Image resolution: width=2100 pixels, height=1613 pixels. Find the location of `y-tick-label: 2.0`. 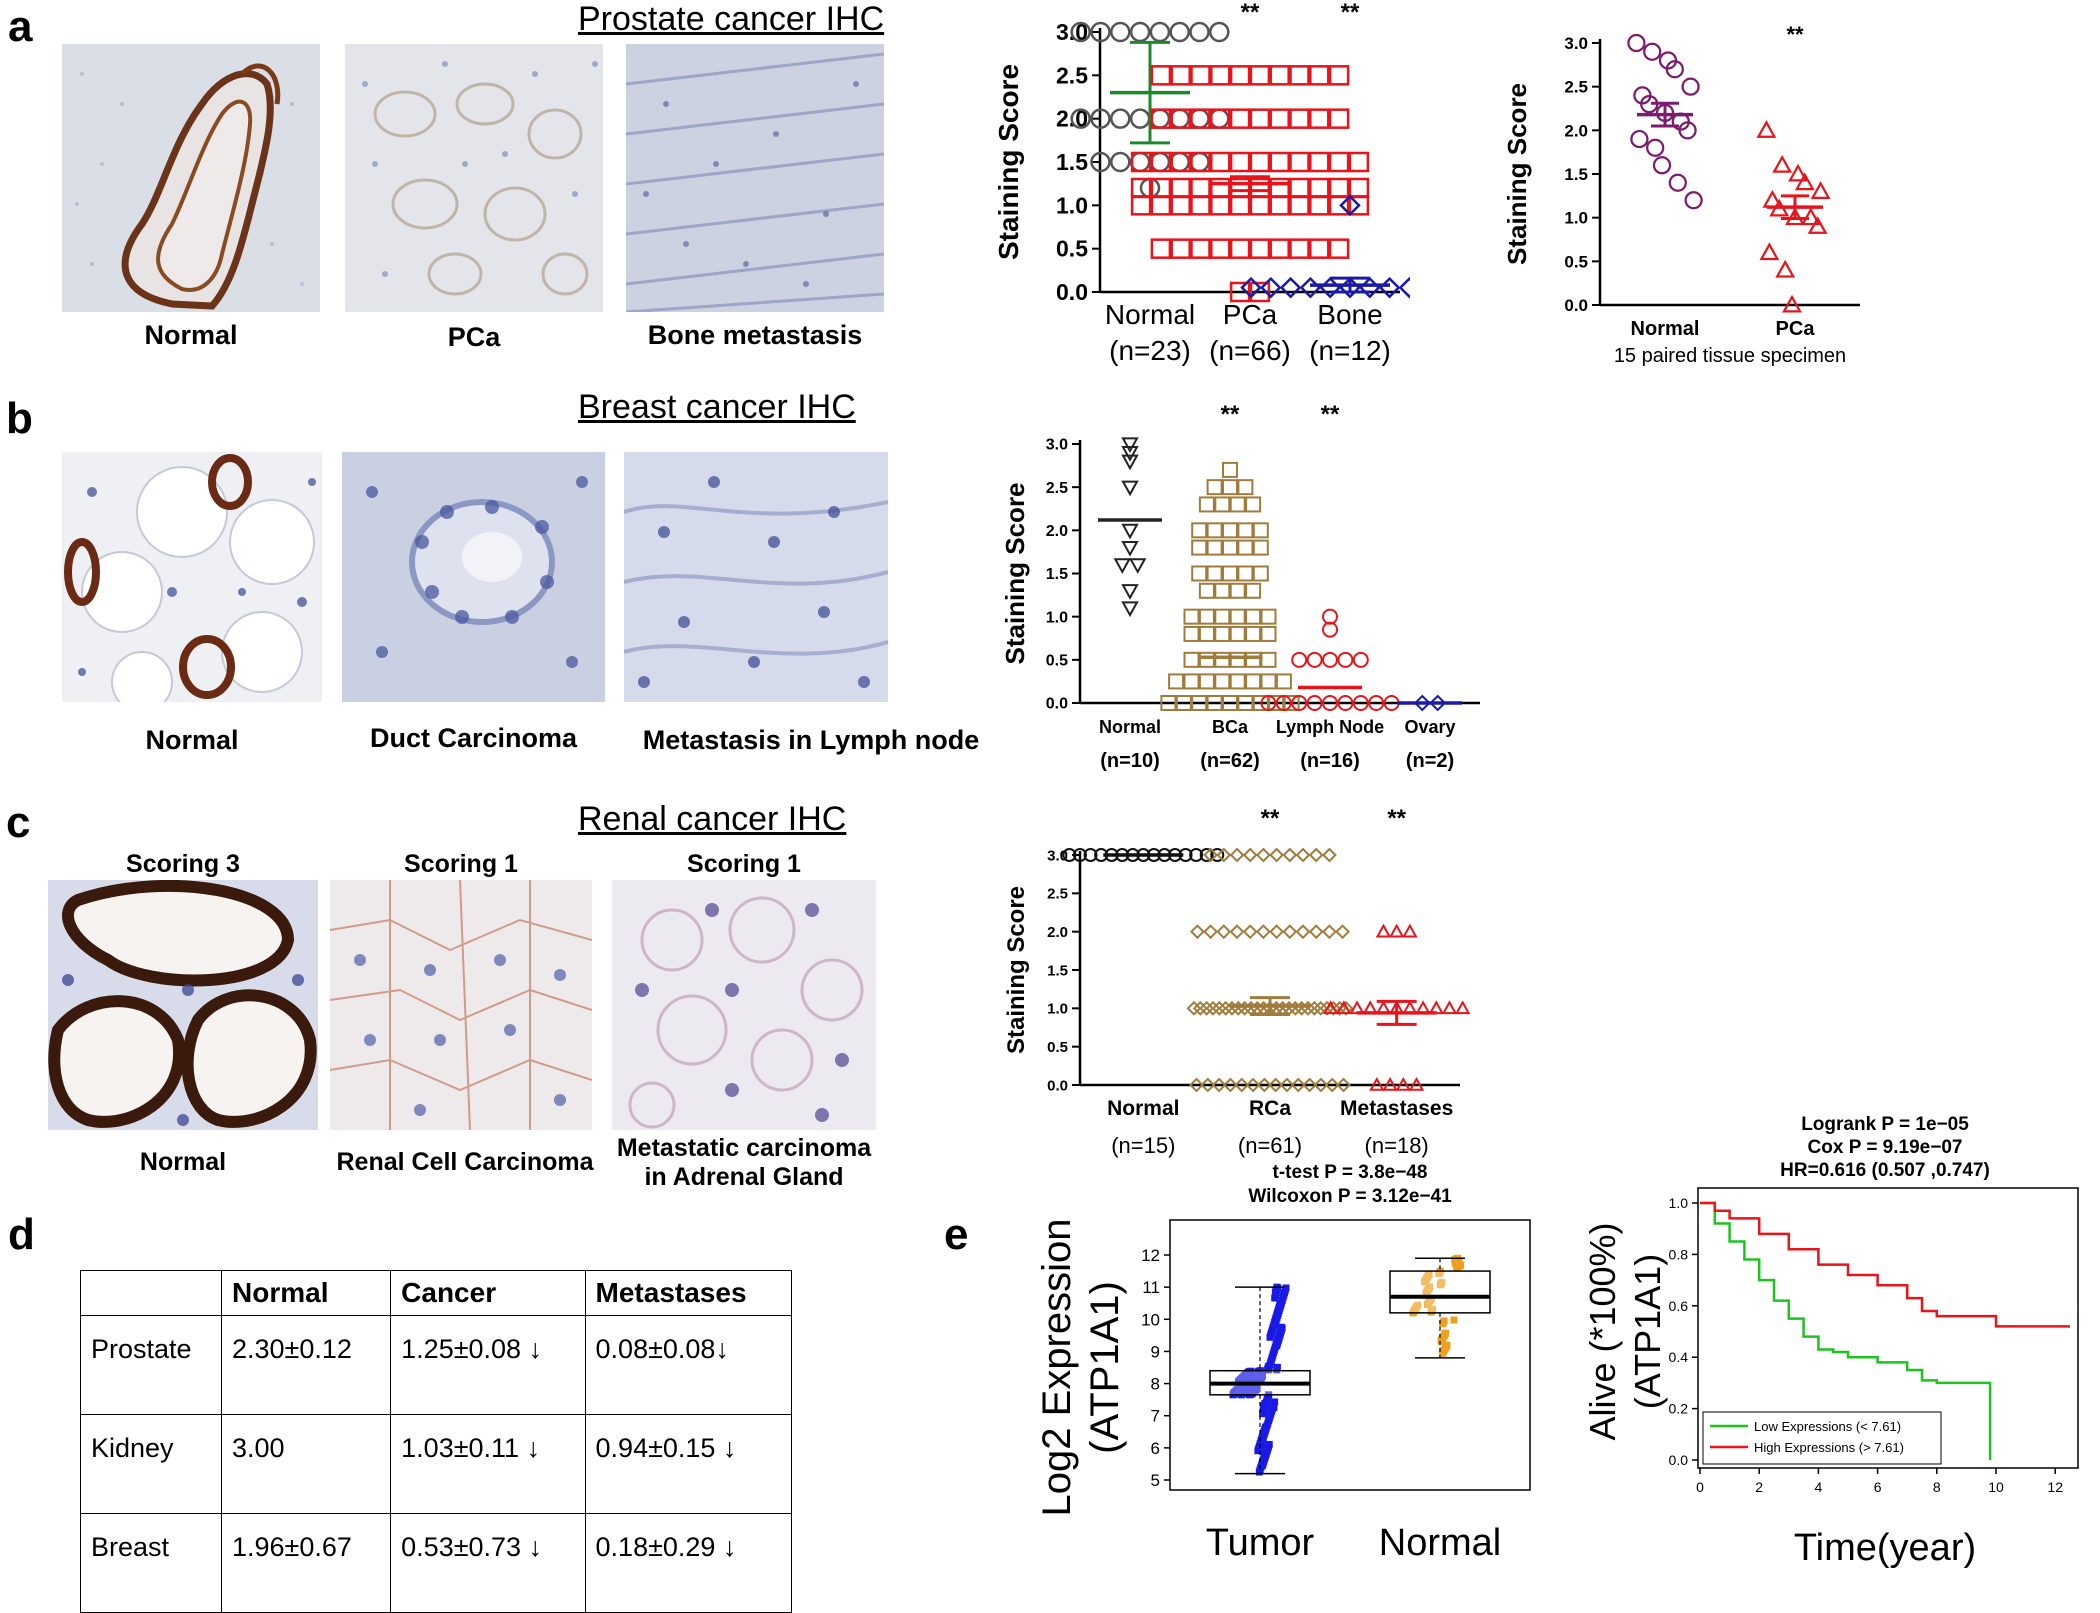

y-tick-label: 2.0 is located at coordinates (1057, 932).